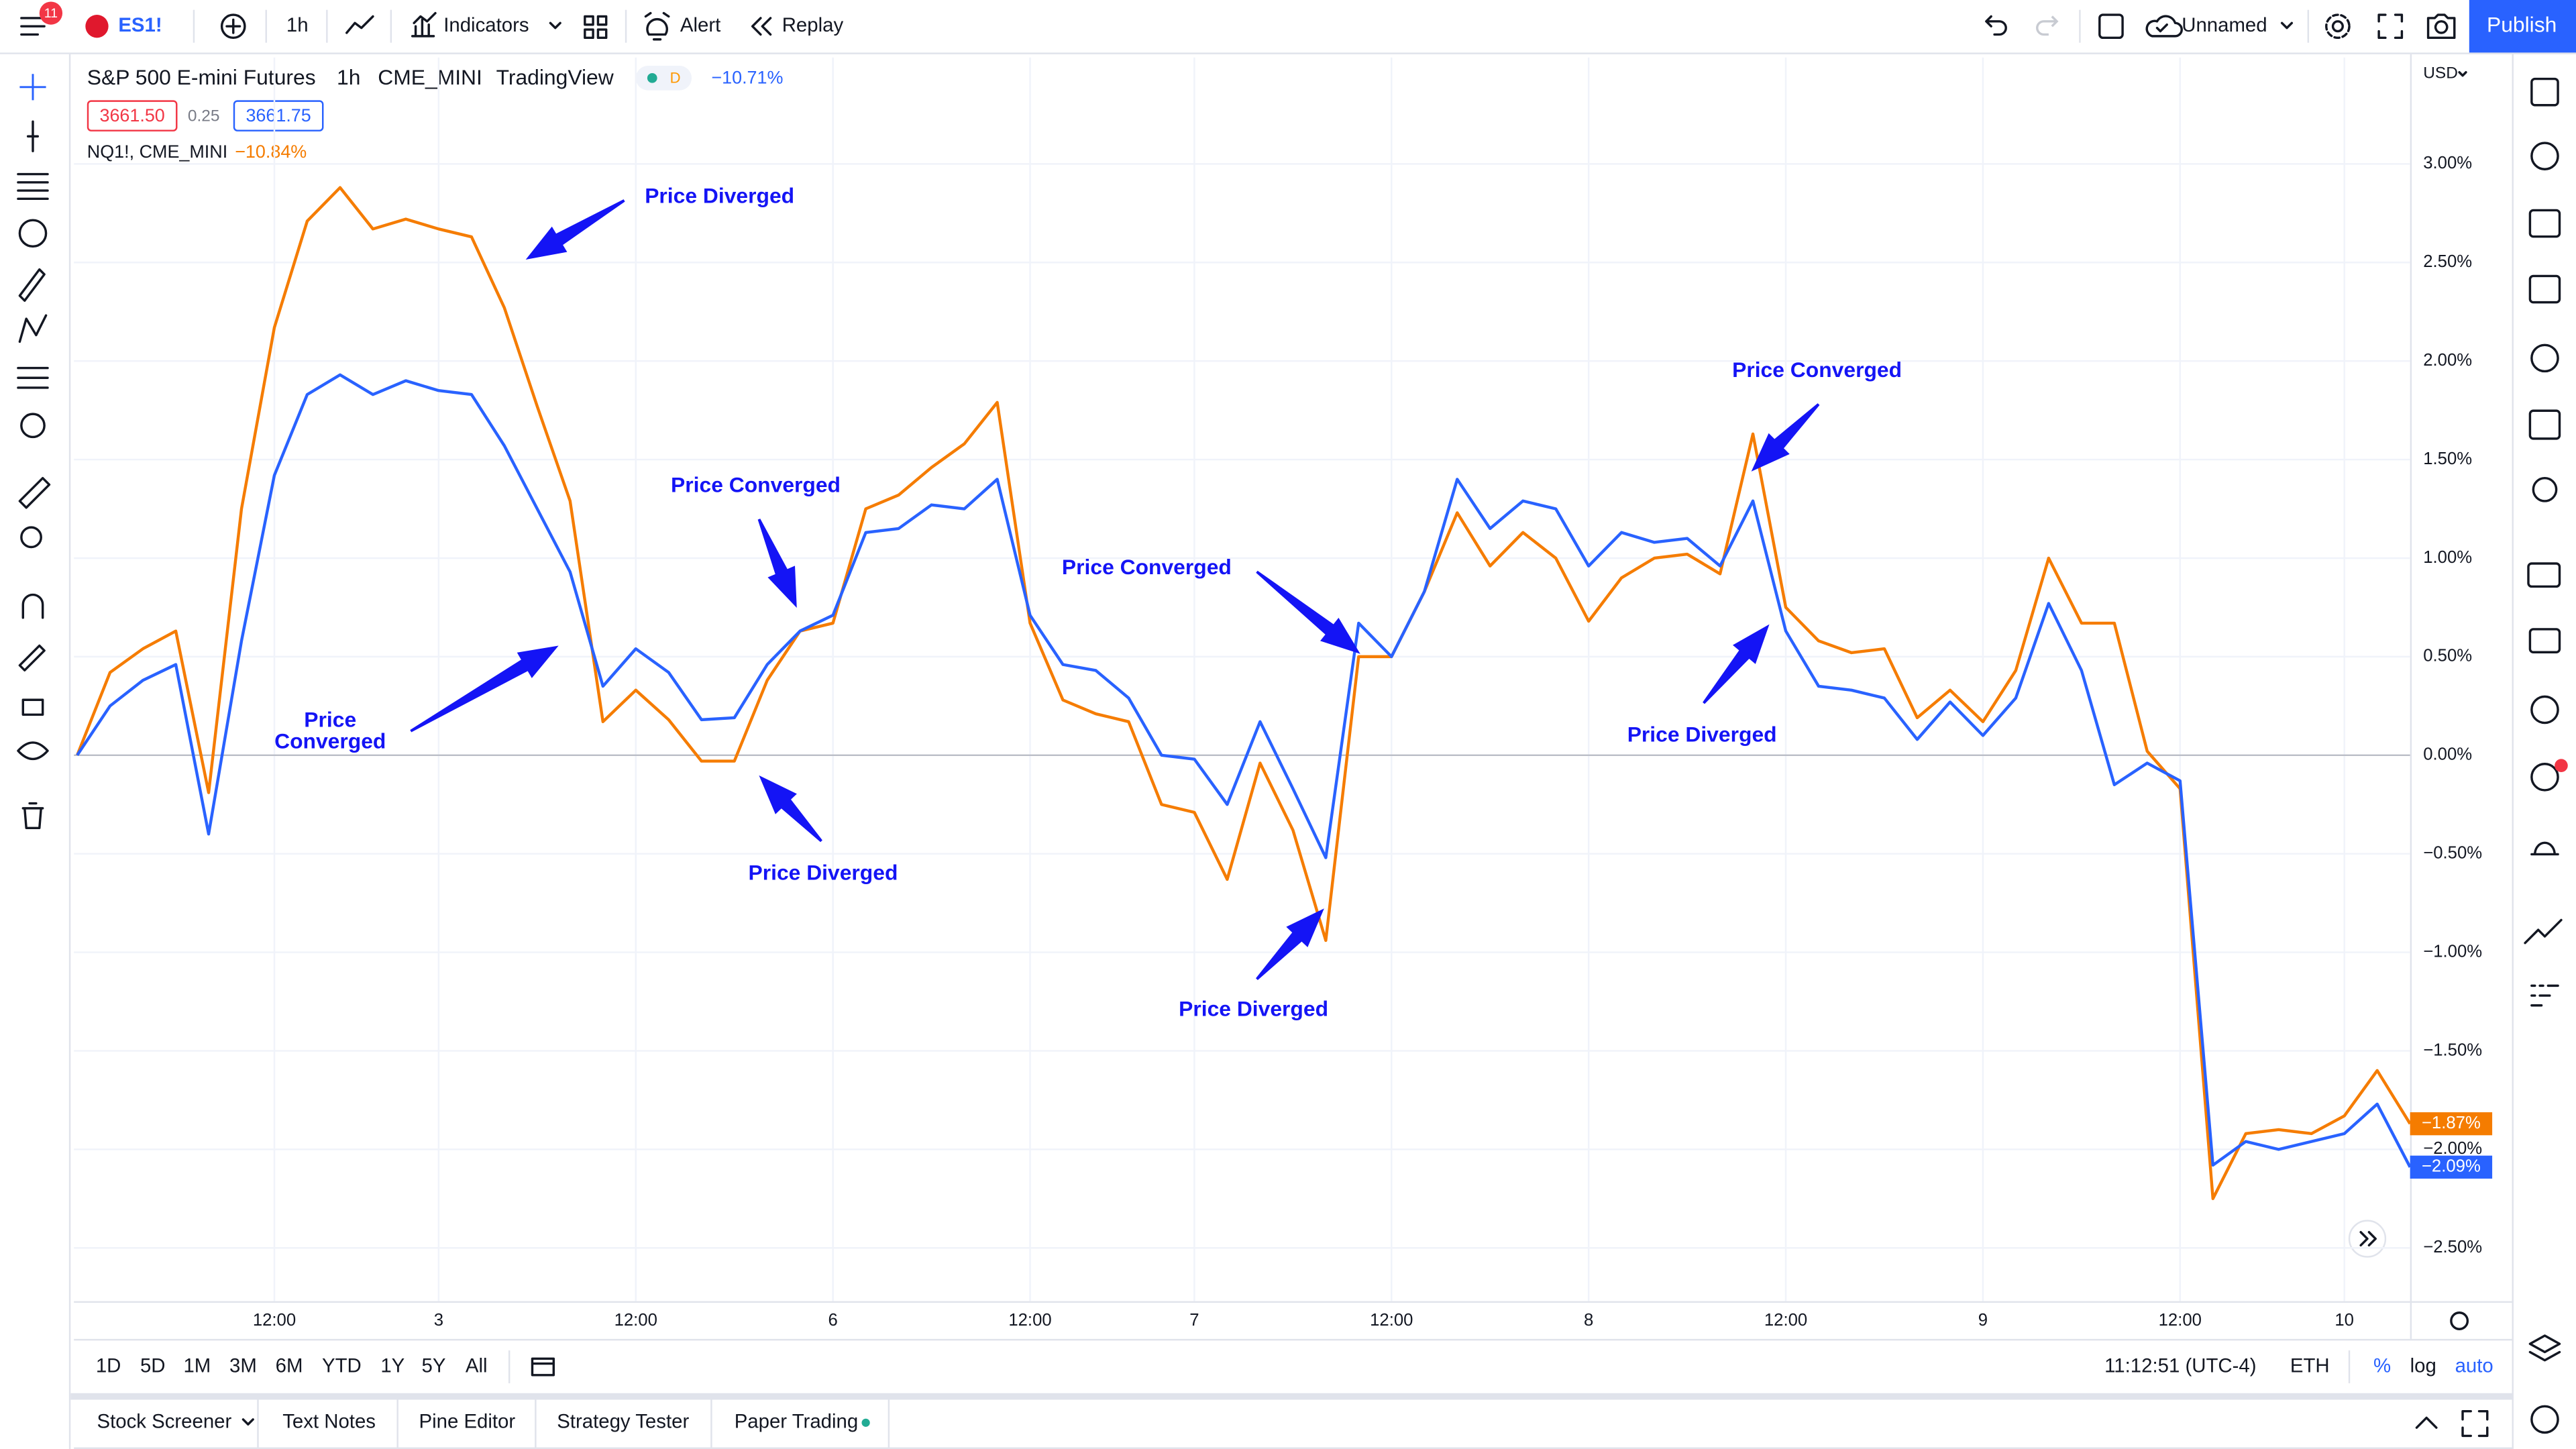 Image resolution: width=2576 pixels, height=1449 pixels. I want to click on range-all: All, so click(477, 1365).